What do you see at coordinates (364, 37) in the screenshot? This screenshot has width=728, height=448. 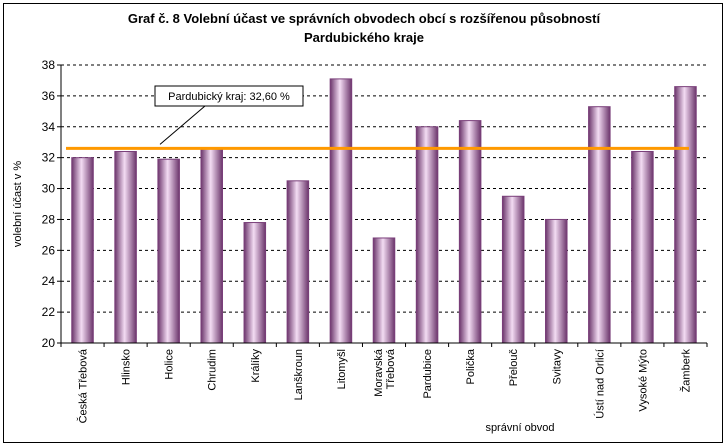 I see `chart-title-line2: Pardubického kraje` at bounding box center [364, 37].